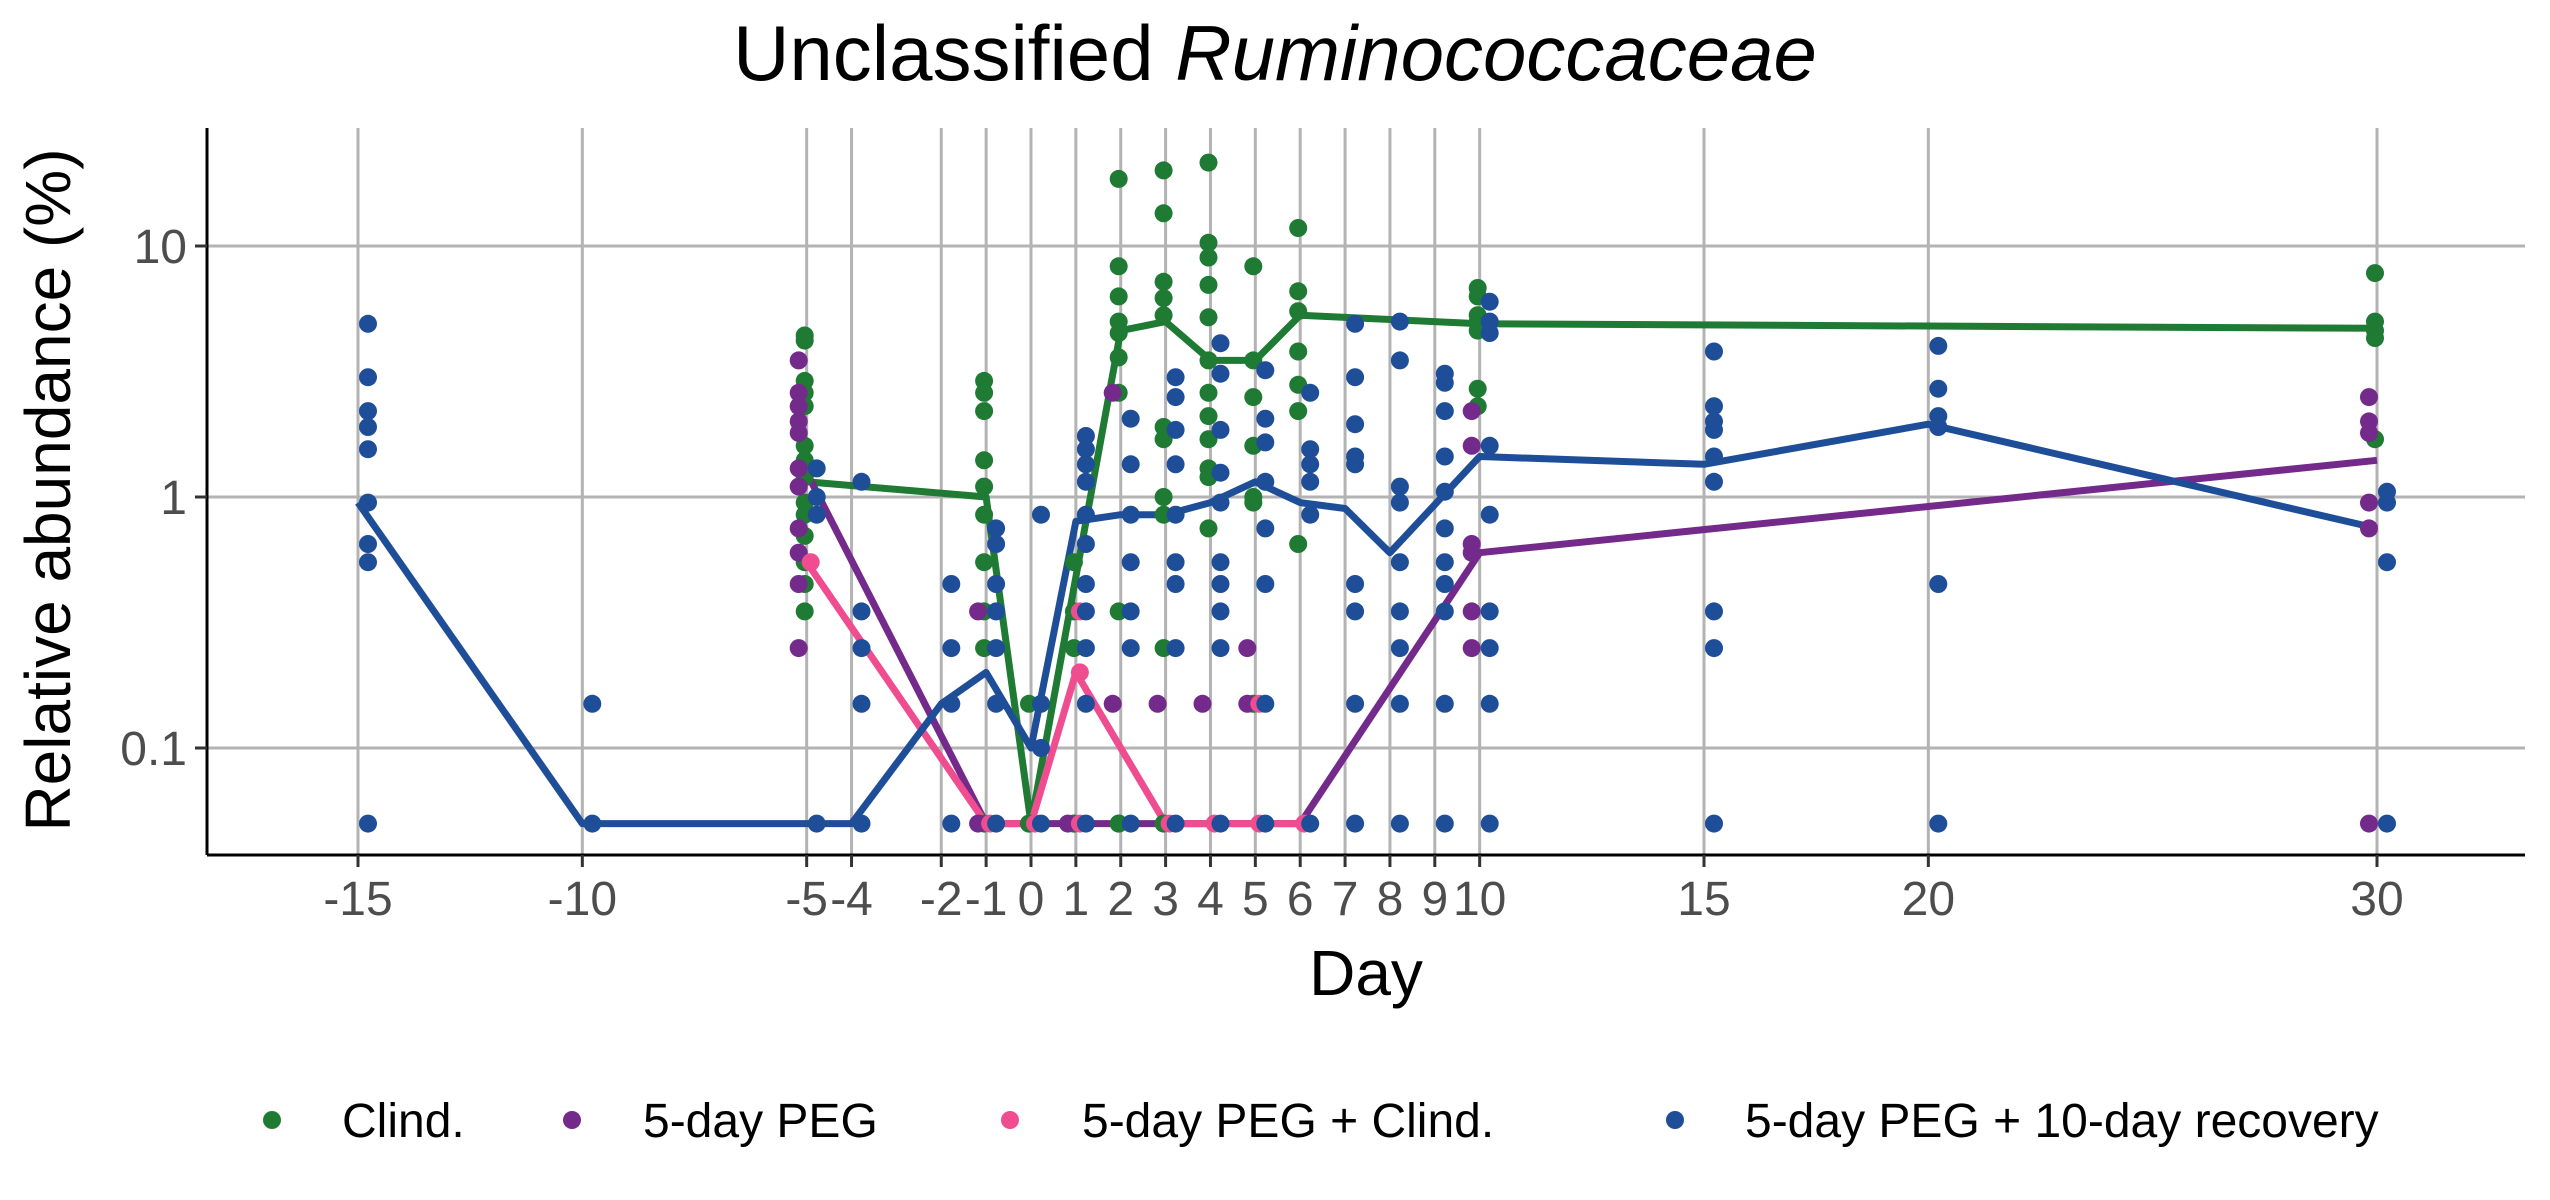 This screenshot has width=2550, height=1200. What do you see at coordinates (954, 53) in the screenshot?
I see `chart-title-prefix: Unclassified` at bounding box center [954, 53].